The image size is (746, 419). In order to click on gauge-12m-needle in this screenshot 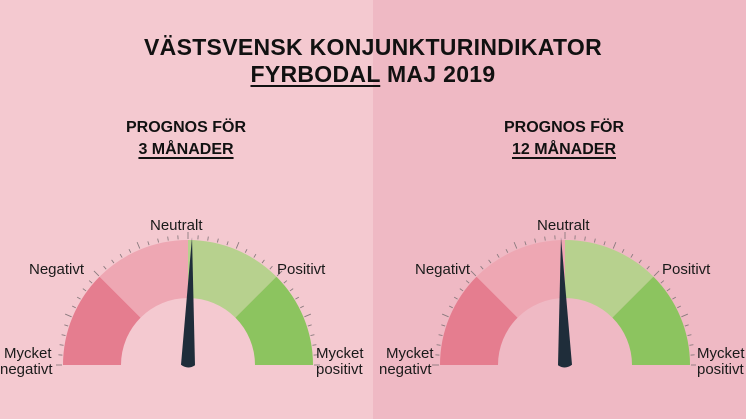, I will do `click(565, 302)`.